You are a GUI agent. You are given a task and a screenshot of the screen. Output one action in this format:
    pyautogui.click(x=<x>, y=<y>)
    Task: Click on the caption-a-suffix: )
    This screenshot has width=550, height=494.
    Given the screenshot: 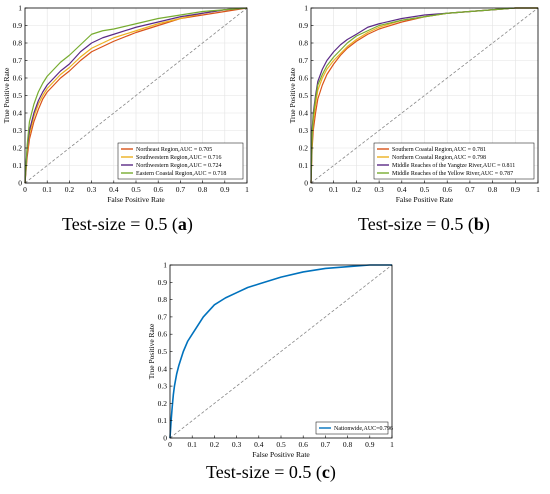 What is the action you would take?
    pyautogui.click(x=189, y=224)
    